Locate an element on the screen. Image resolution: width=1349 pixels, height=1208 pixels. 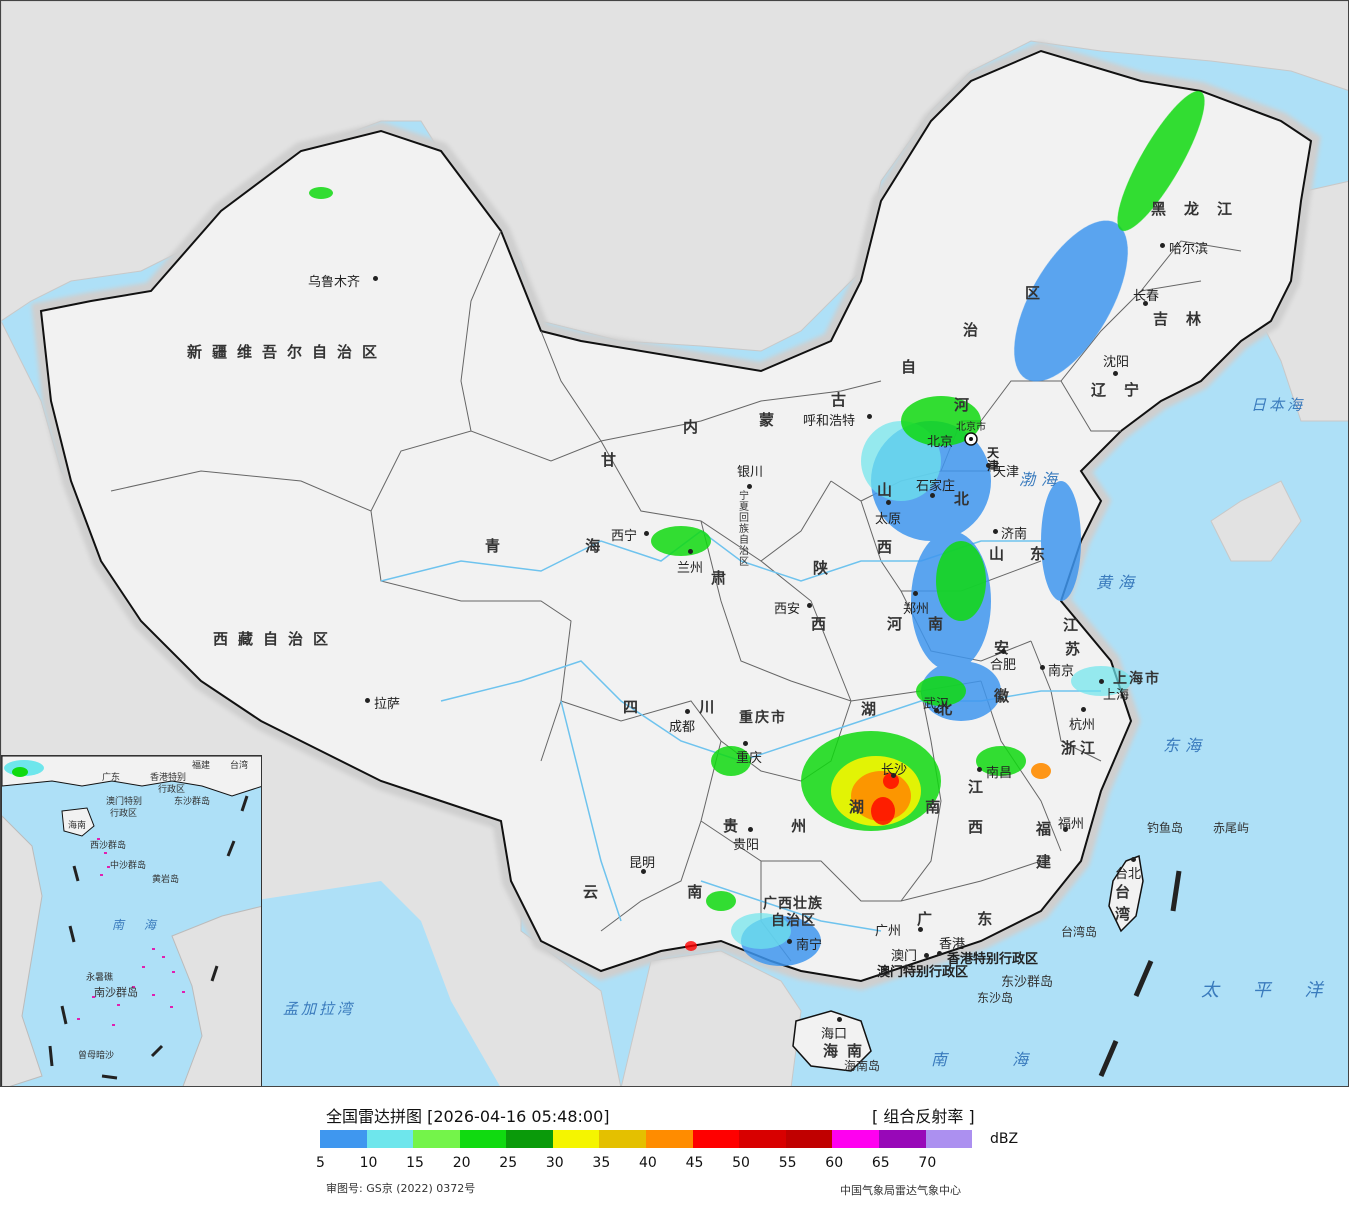
city-label-macau: 澳门 is located at coordinates (904, 956).